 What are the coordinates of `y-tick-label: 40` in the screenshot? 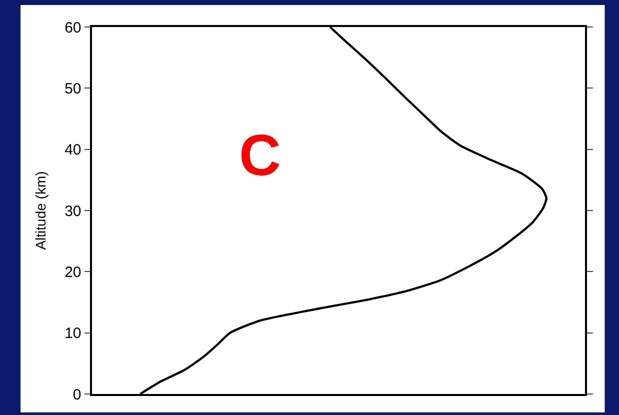 It's located at (73, 150).